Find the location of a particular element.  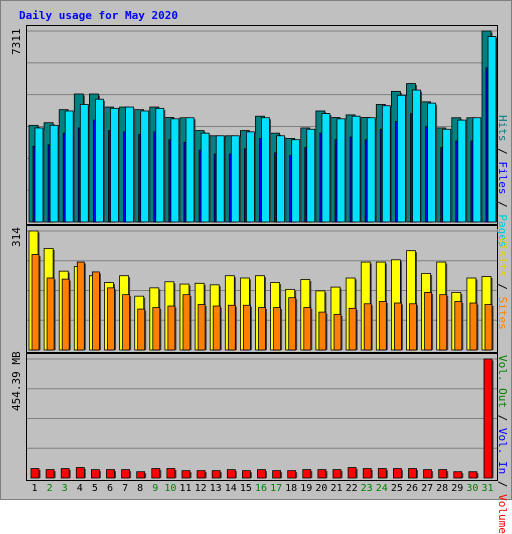

x-tick-day-11: 11 is located at coordinates (185, 488).